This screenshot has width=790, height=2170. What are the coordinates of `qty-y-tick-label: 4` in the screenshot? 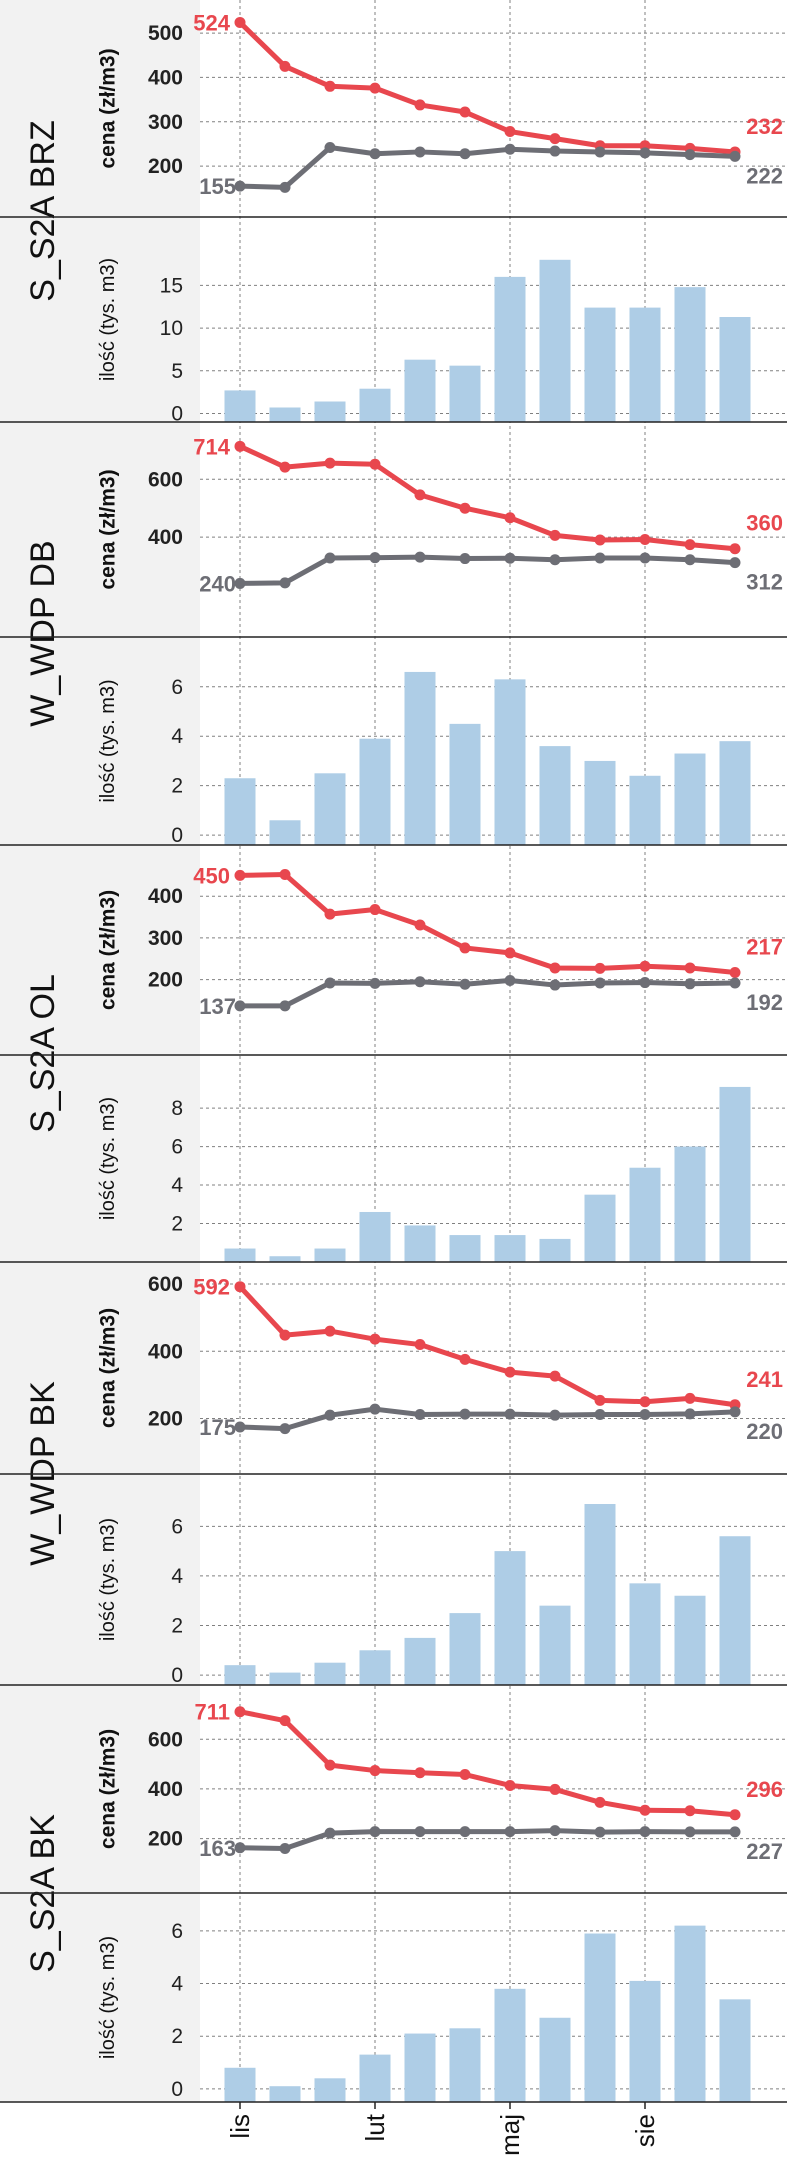 It's located at (177, 1185).